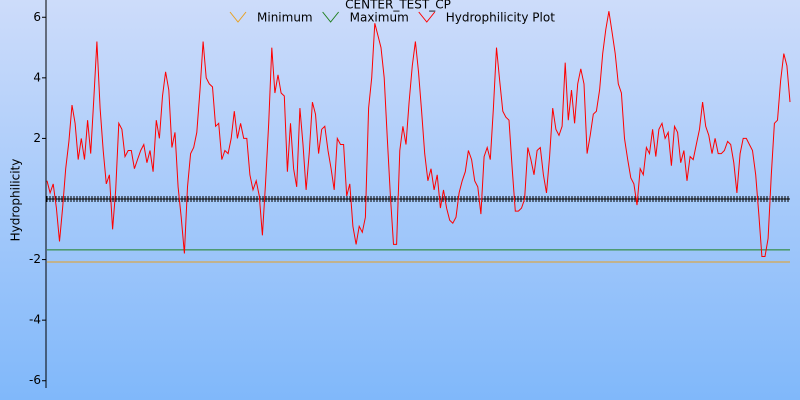  What do you see at coordinates (285, 18) in the screenshot?
I see `legend-label: Minimum` at bounding box center [285, 18].